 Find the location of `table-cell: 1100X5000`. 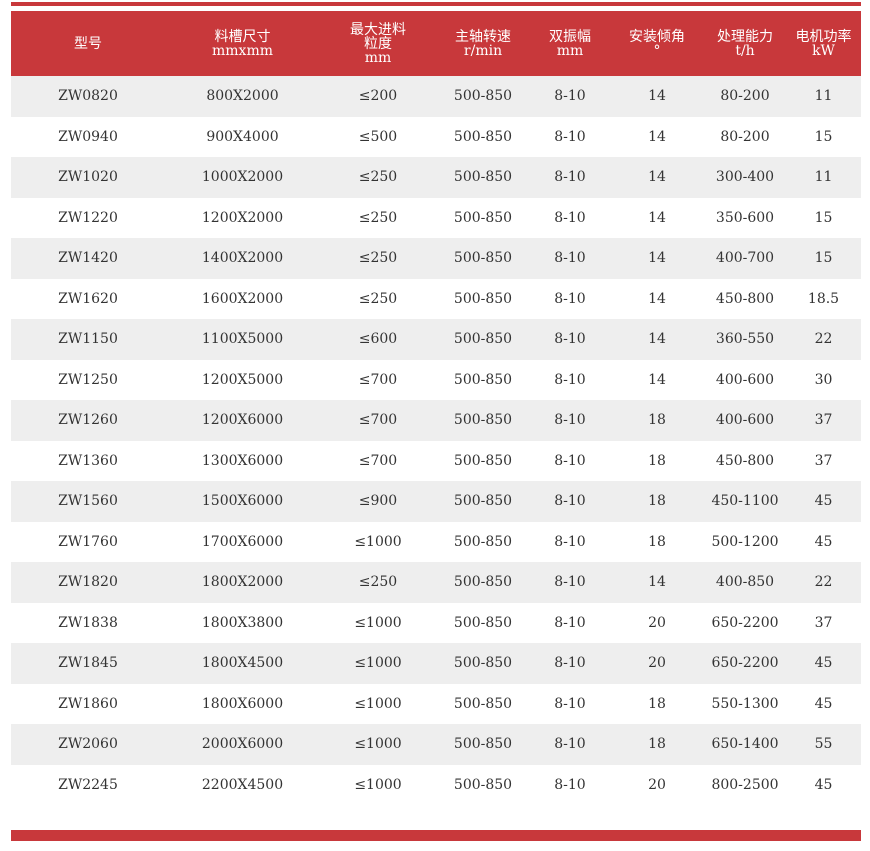

table-cell: 1100X5000 is located at coordinates (242, 339).